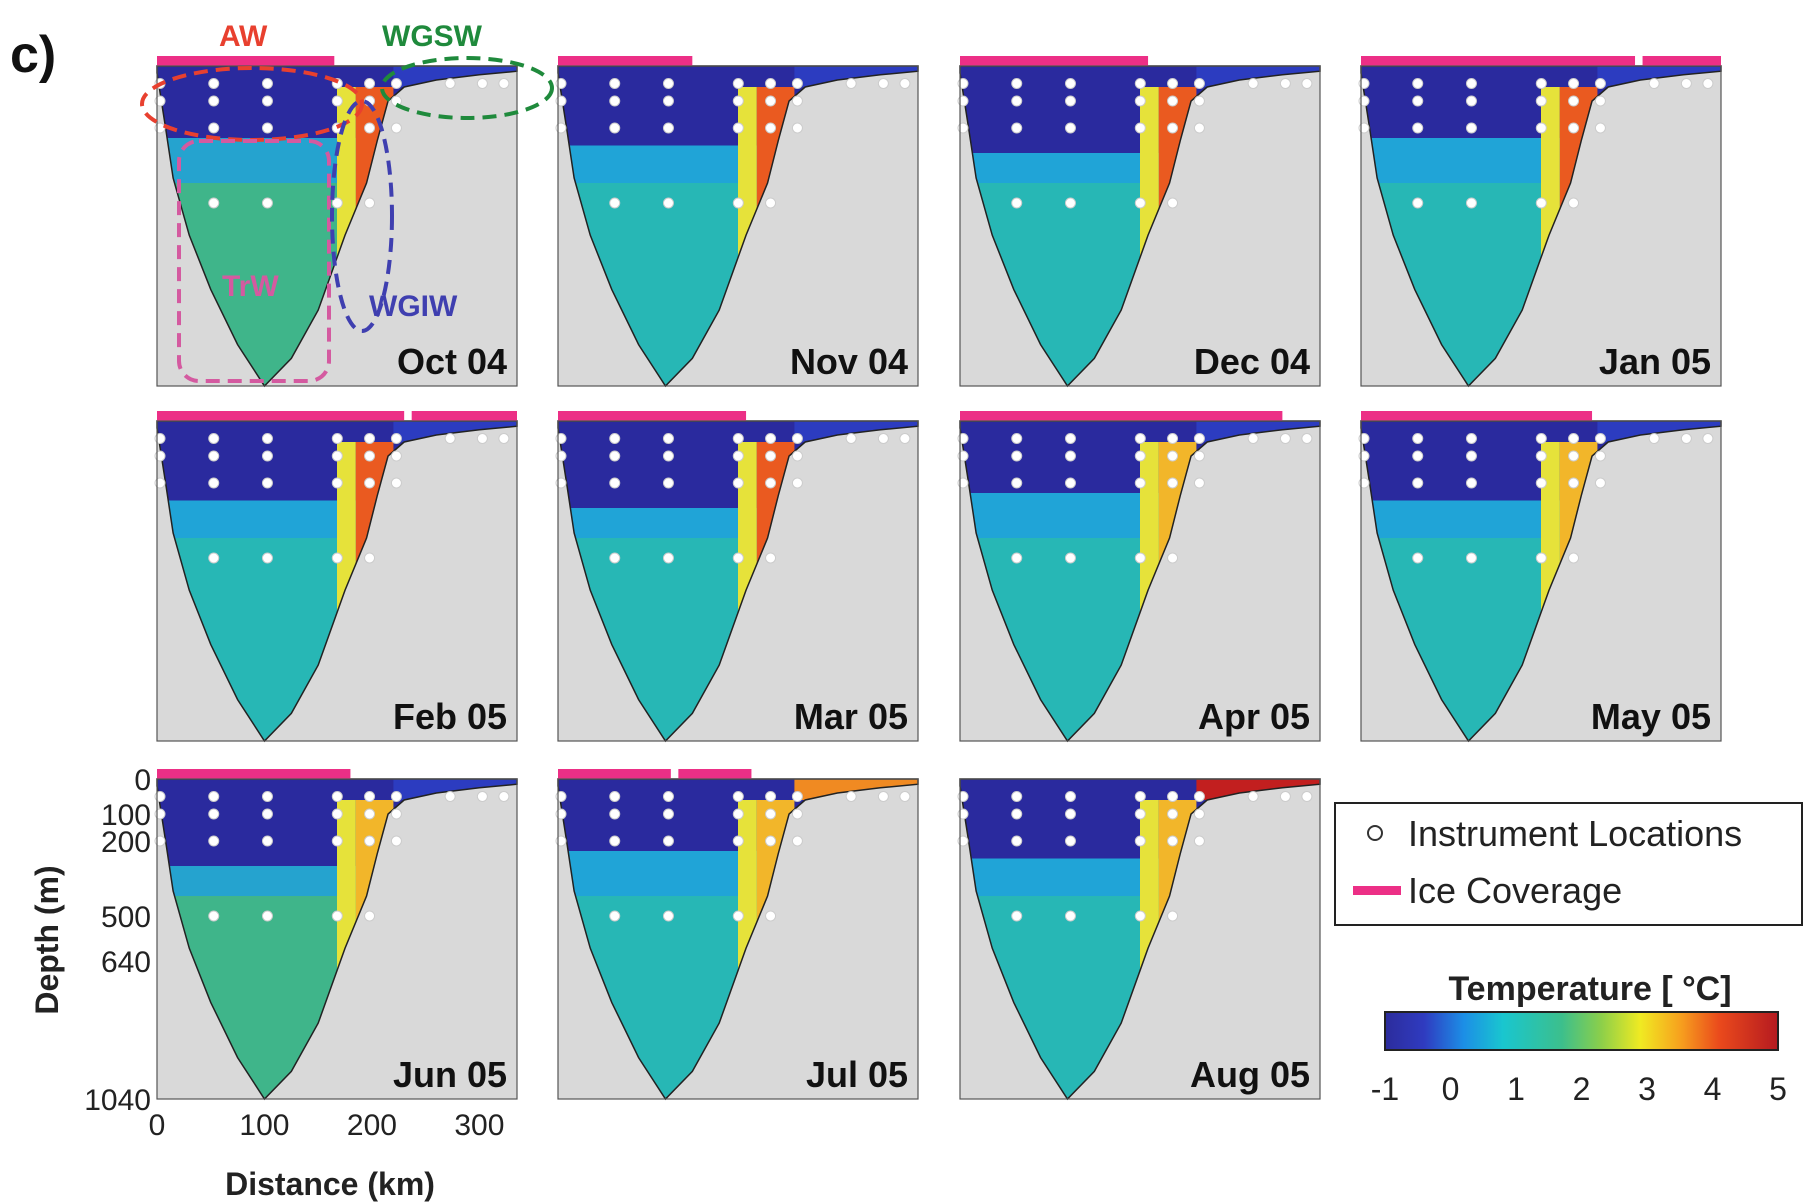 Image resolution: width=1810 pixels, height=1204 pixels. Describe the element at coordinates (142, 780) in the screenshot. I see `y-tick-label: 0` at that location.